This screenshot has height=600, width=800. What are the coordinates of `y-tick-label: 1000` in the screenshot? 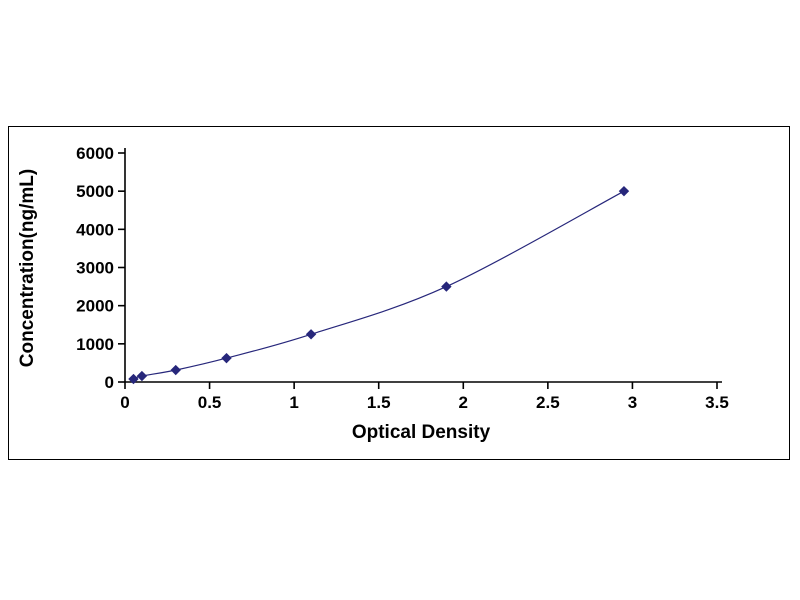 It's located at (95, 344).